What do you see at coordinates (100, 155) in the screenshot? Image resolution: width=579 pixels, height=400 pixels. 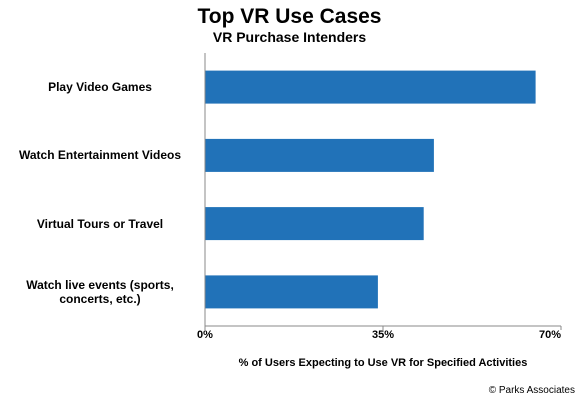 I see `category-label: Watch Entertainment Videos` at bounding box center [100, 155].